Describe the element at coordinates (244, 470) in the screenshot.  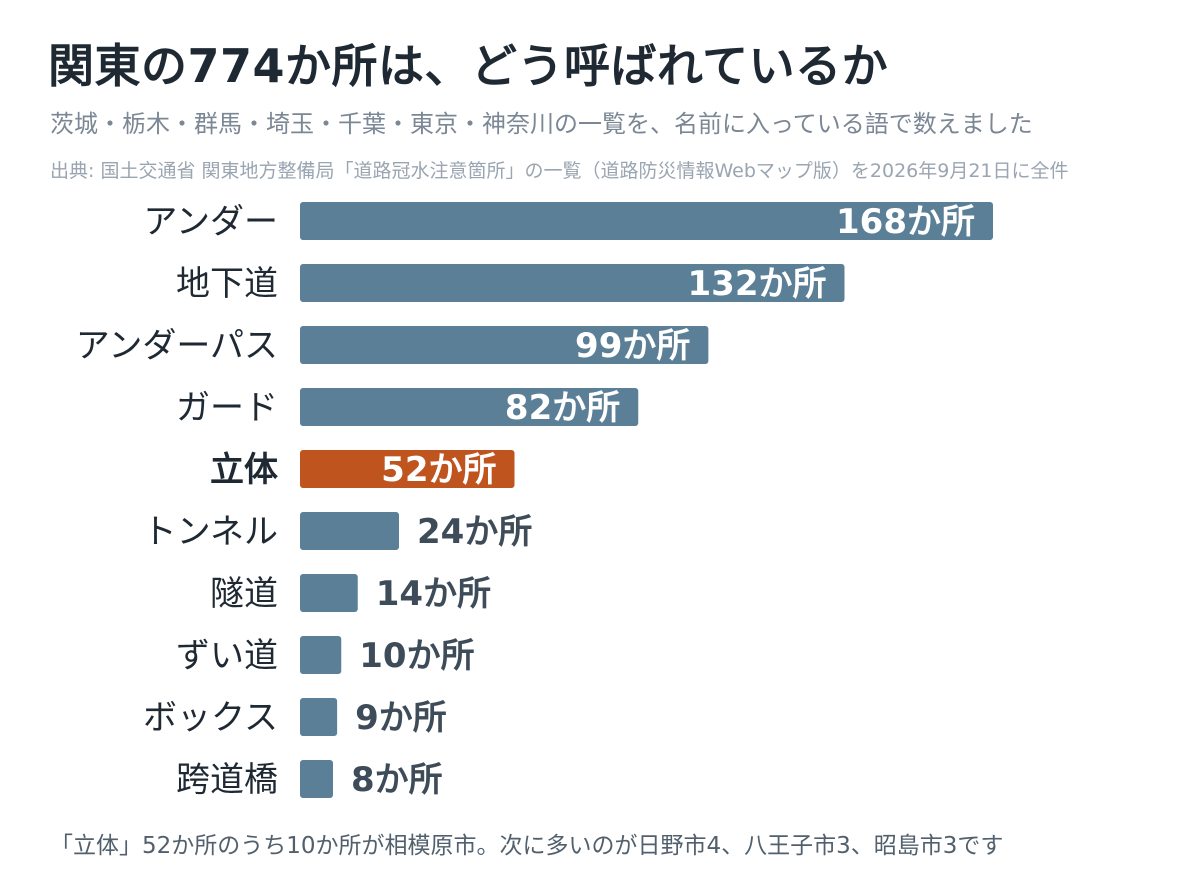
I see `category-label: 立体` at that location.